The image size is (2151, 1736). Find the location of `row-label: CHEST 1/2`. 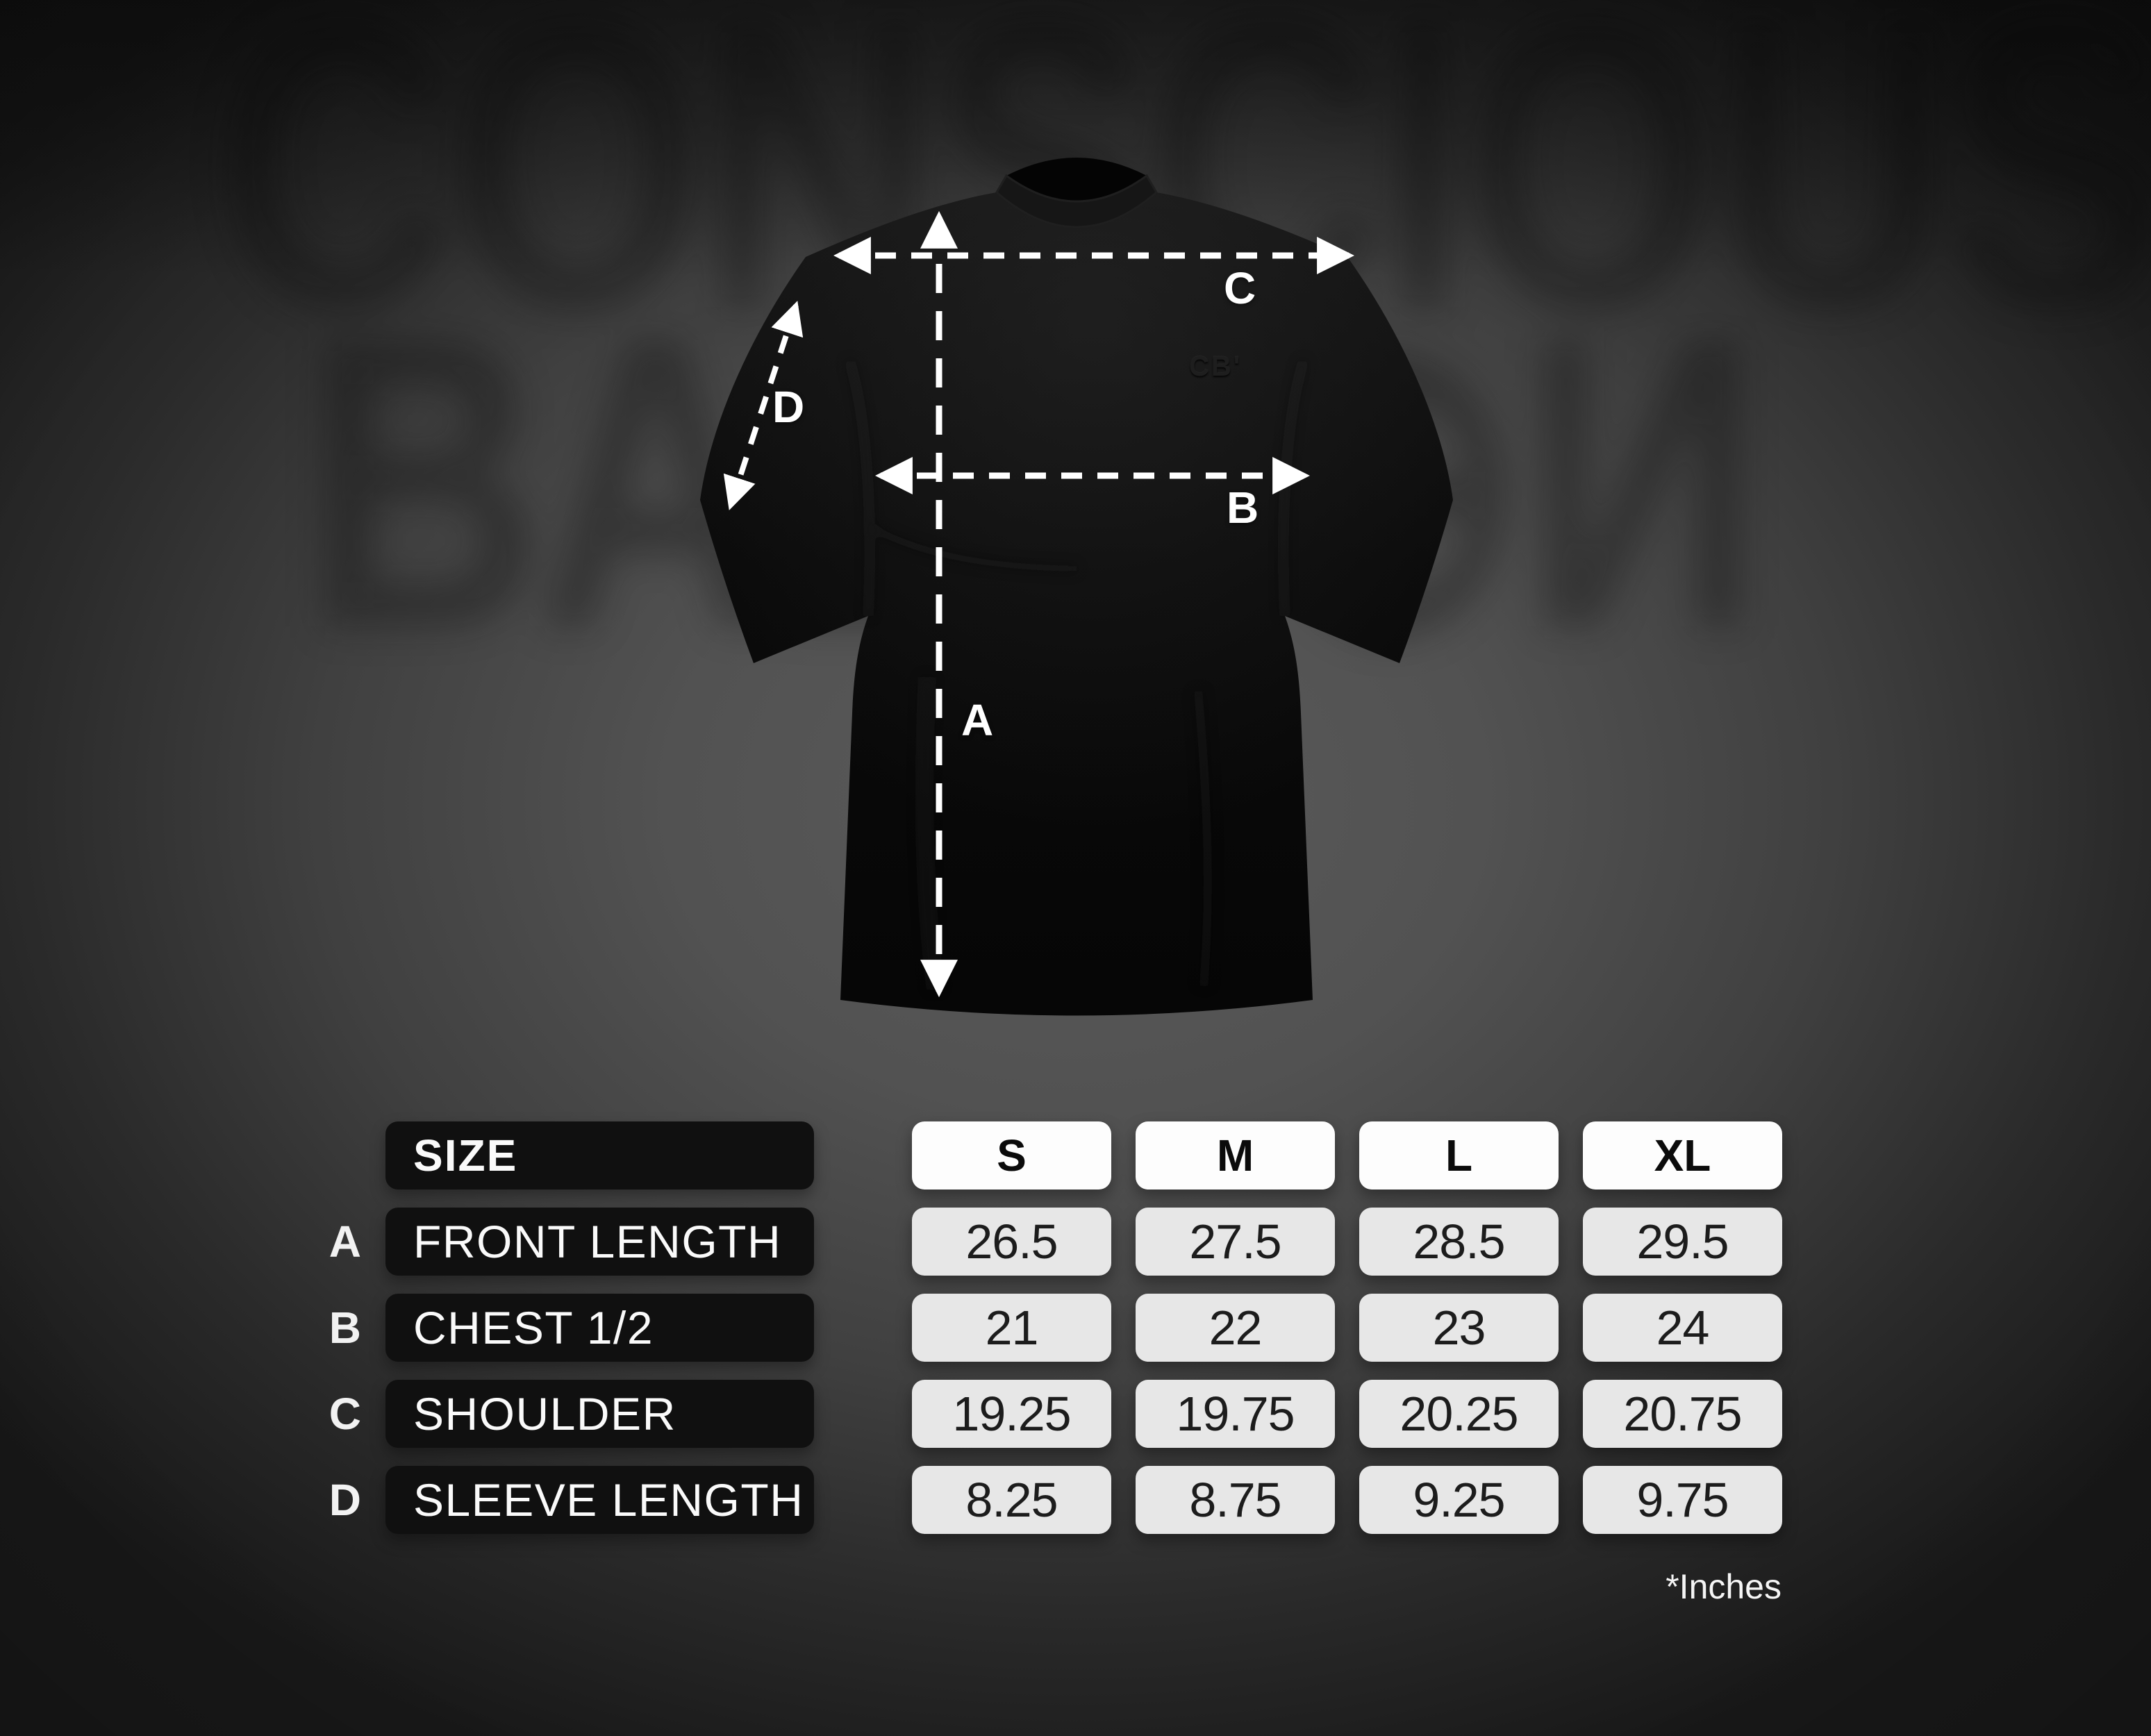

row-label: CHEST 1/2 is located at coordinates (599, 1328).